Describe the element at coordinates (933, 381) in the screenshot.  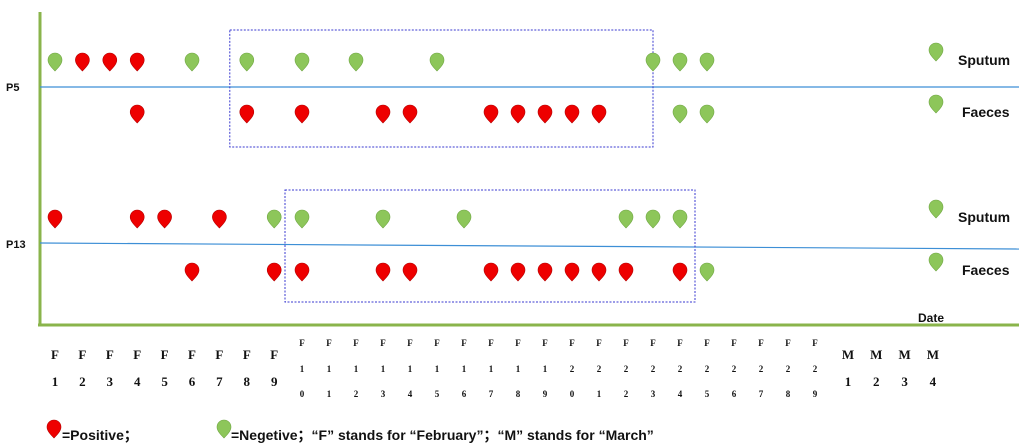
I see `date-tick-number: 4` at that location.